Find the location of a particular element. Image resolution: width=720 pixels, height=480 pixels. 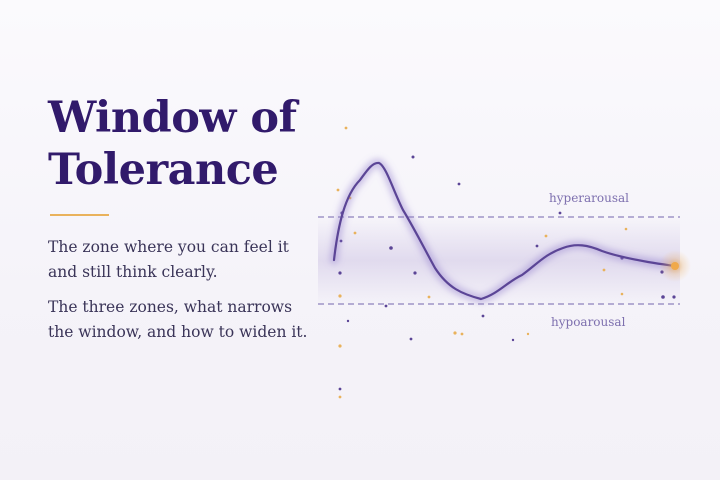

page-title: Window of Tolerance is located at coordinates (172, 144).